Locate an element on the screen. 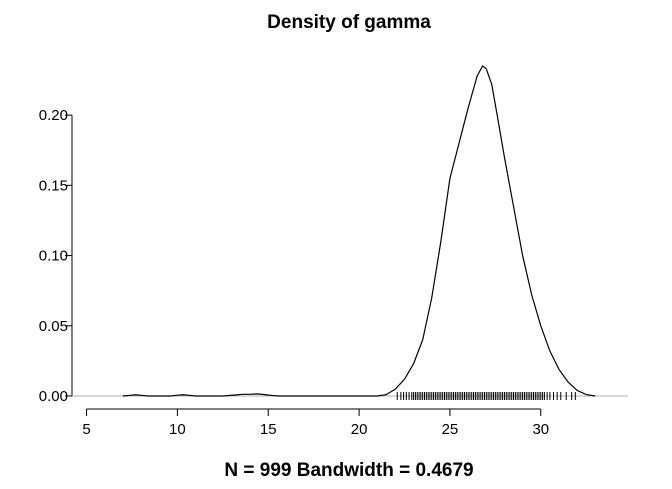 Image resolution: width=672 pixels, height=489 pixels. x-tick-label: 15 is located at coordinates (268, 429).